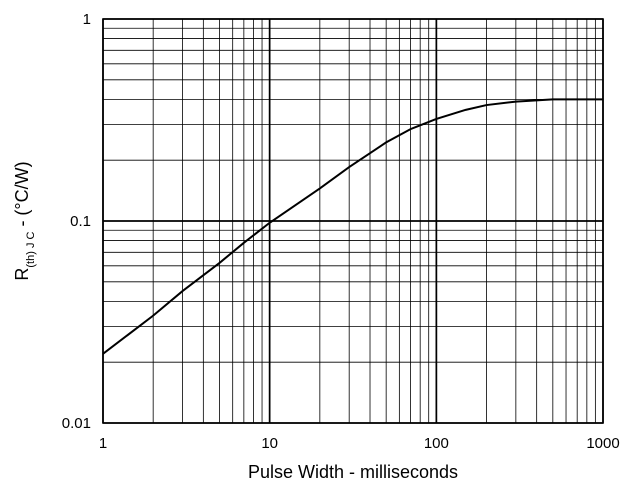 This screenshot has height=490, width=636. I want to click on x-tick-label: 10, so click(269, 443).